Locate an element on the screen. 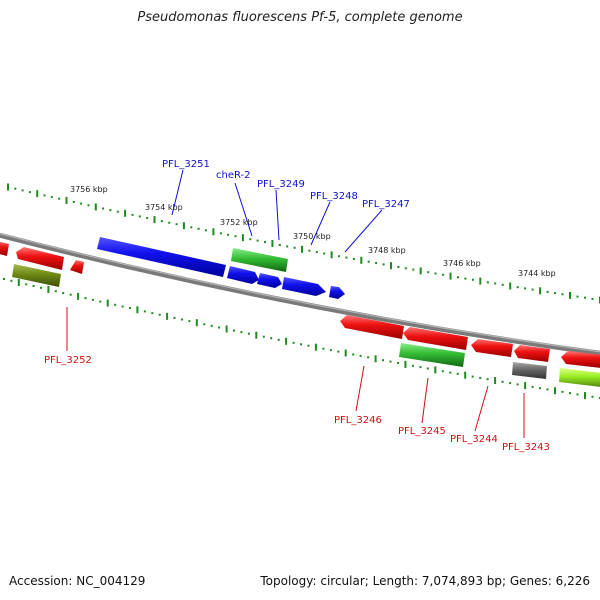 Image resolution: width=600 pixels, height=600 pixels. kbp-label-3756: 3756 kbp is located at coordinates (89, 189).